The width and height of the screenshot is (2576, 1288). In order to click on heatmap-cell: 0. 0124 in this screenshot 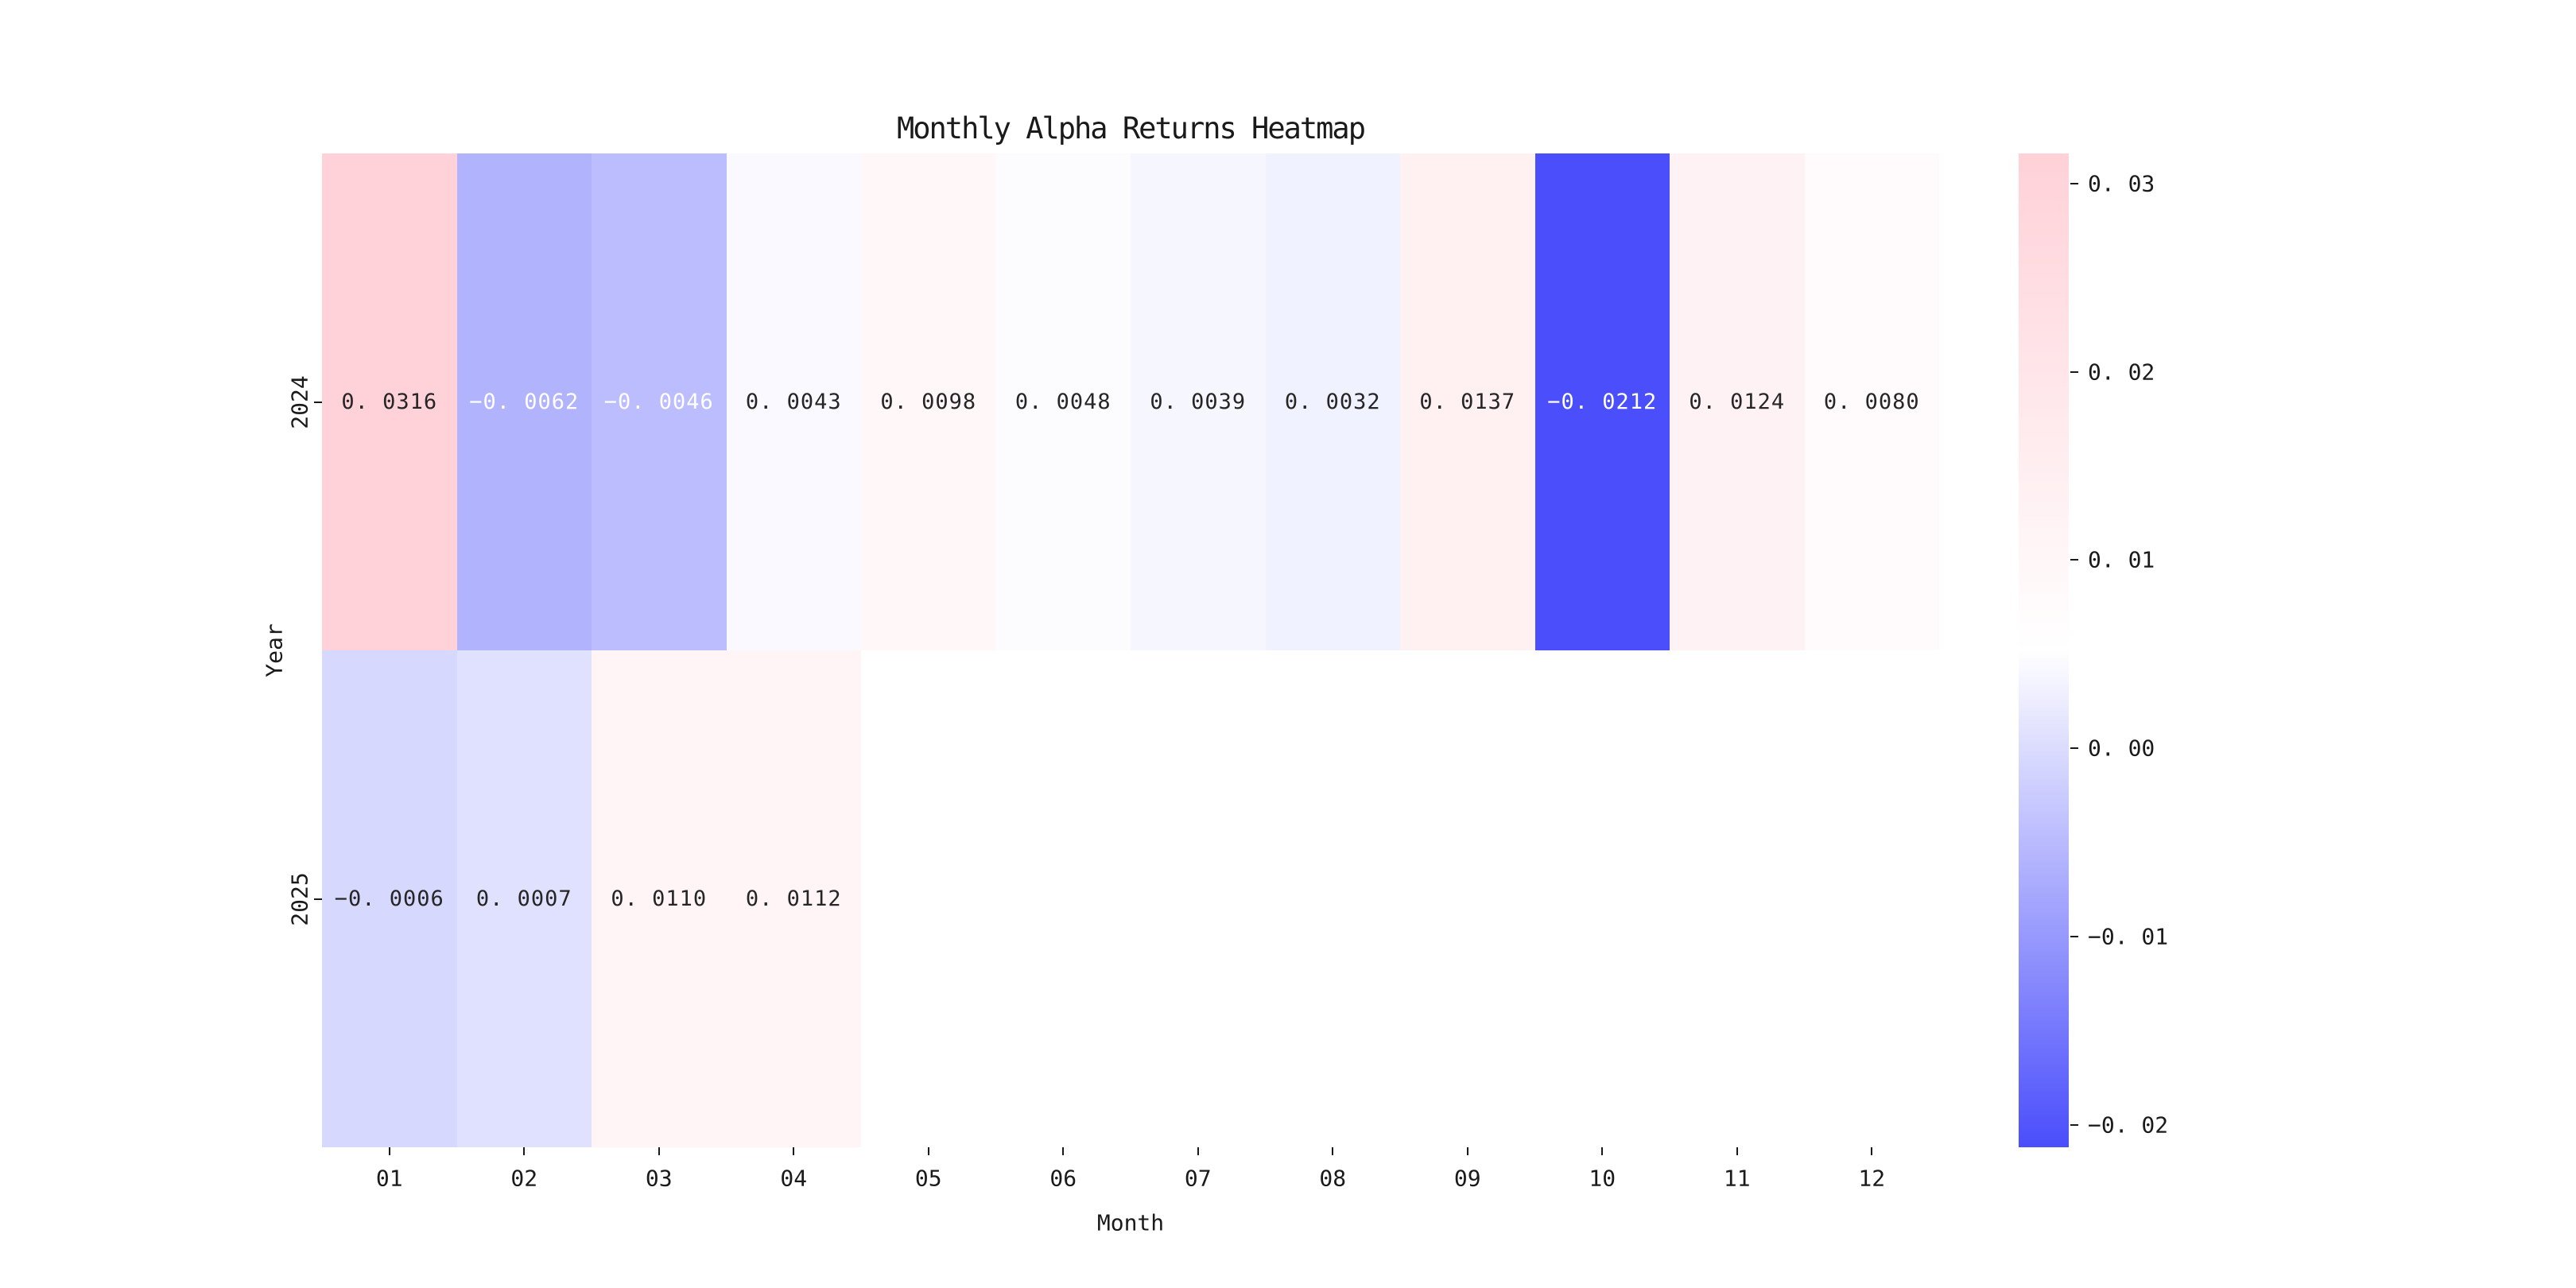, I will do `click(1738, 402)`.